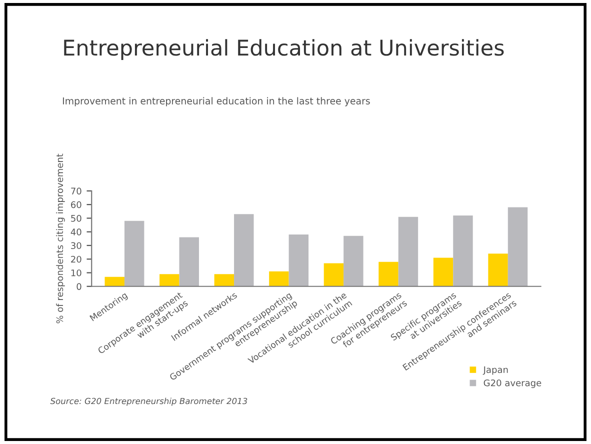  What do you see at coordinates (76, 246) in the screenshot?
I see `y-tick-label: 30` at bounding box center [76, 246].